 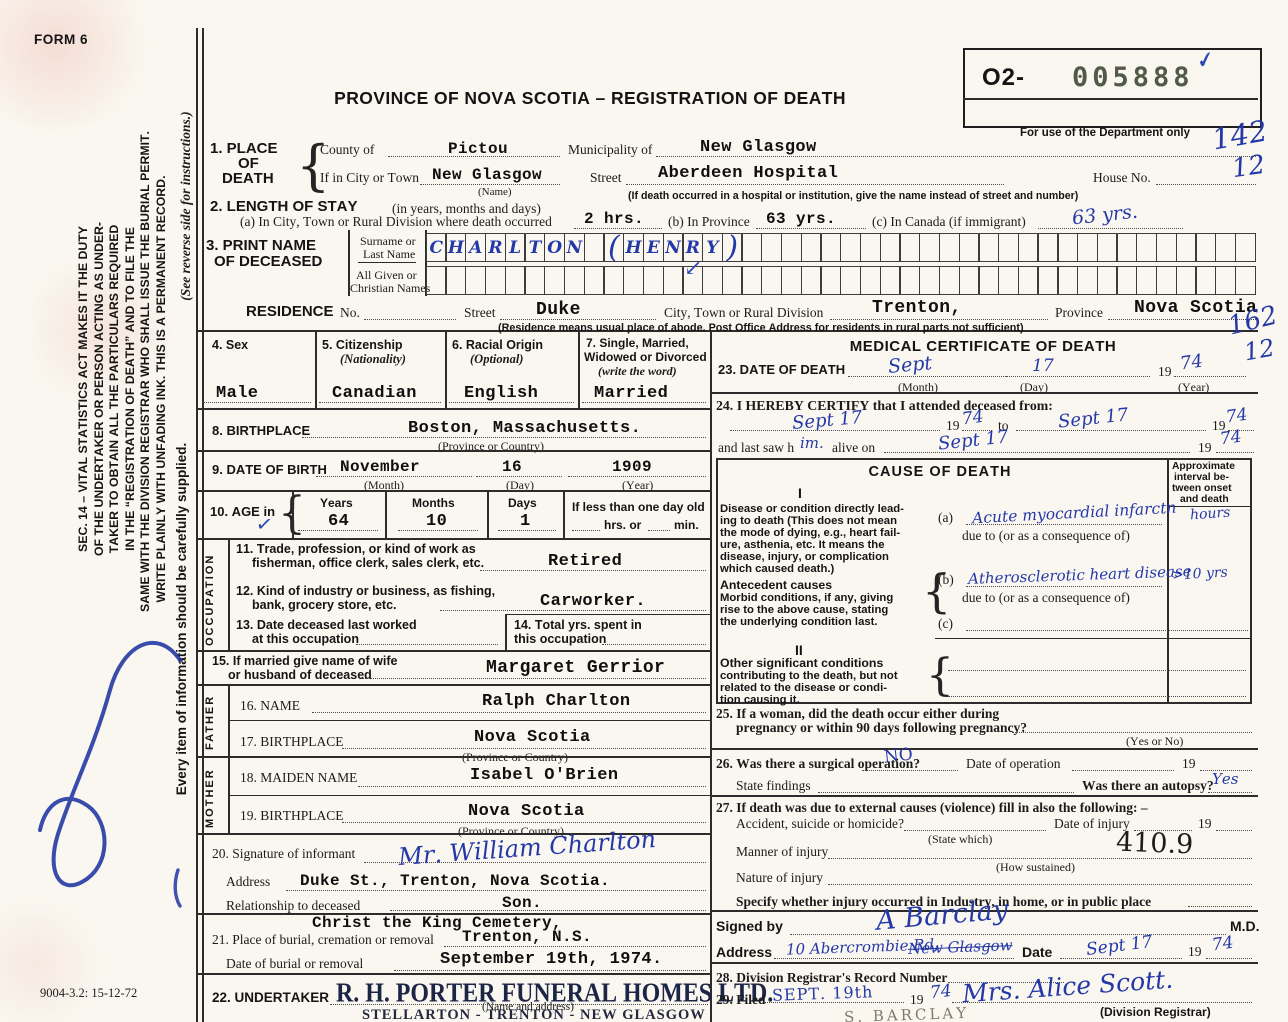 What do you see at coordinates (984, 459) in the screenshot?
I see `cause-box-top` at bounding box center [984, 459].